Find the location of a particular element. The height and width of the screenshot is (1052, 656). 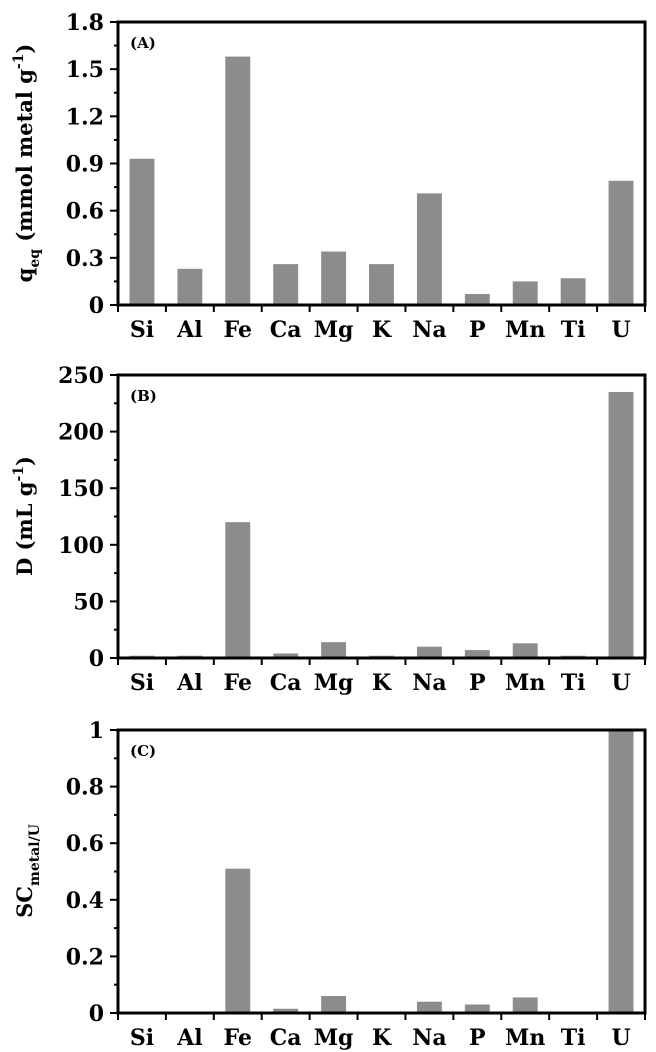

panel-c-bar-p is located at coordinates (477, 1008).